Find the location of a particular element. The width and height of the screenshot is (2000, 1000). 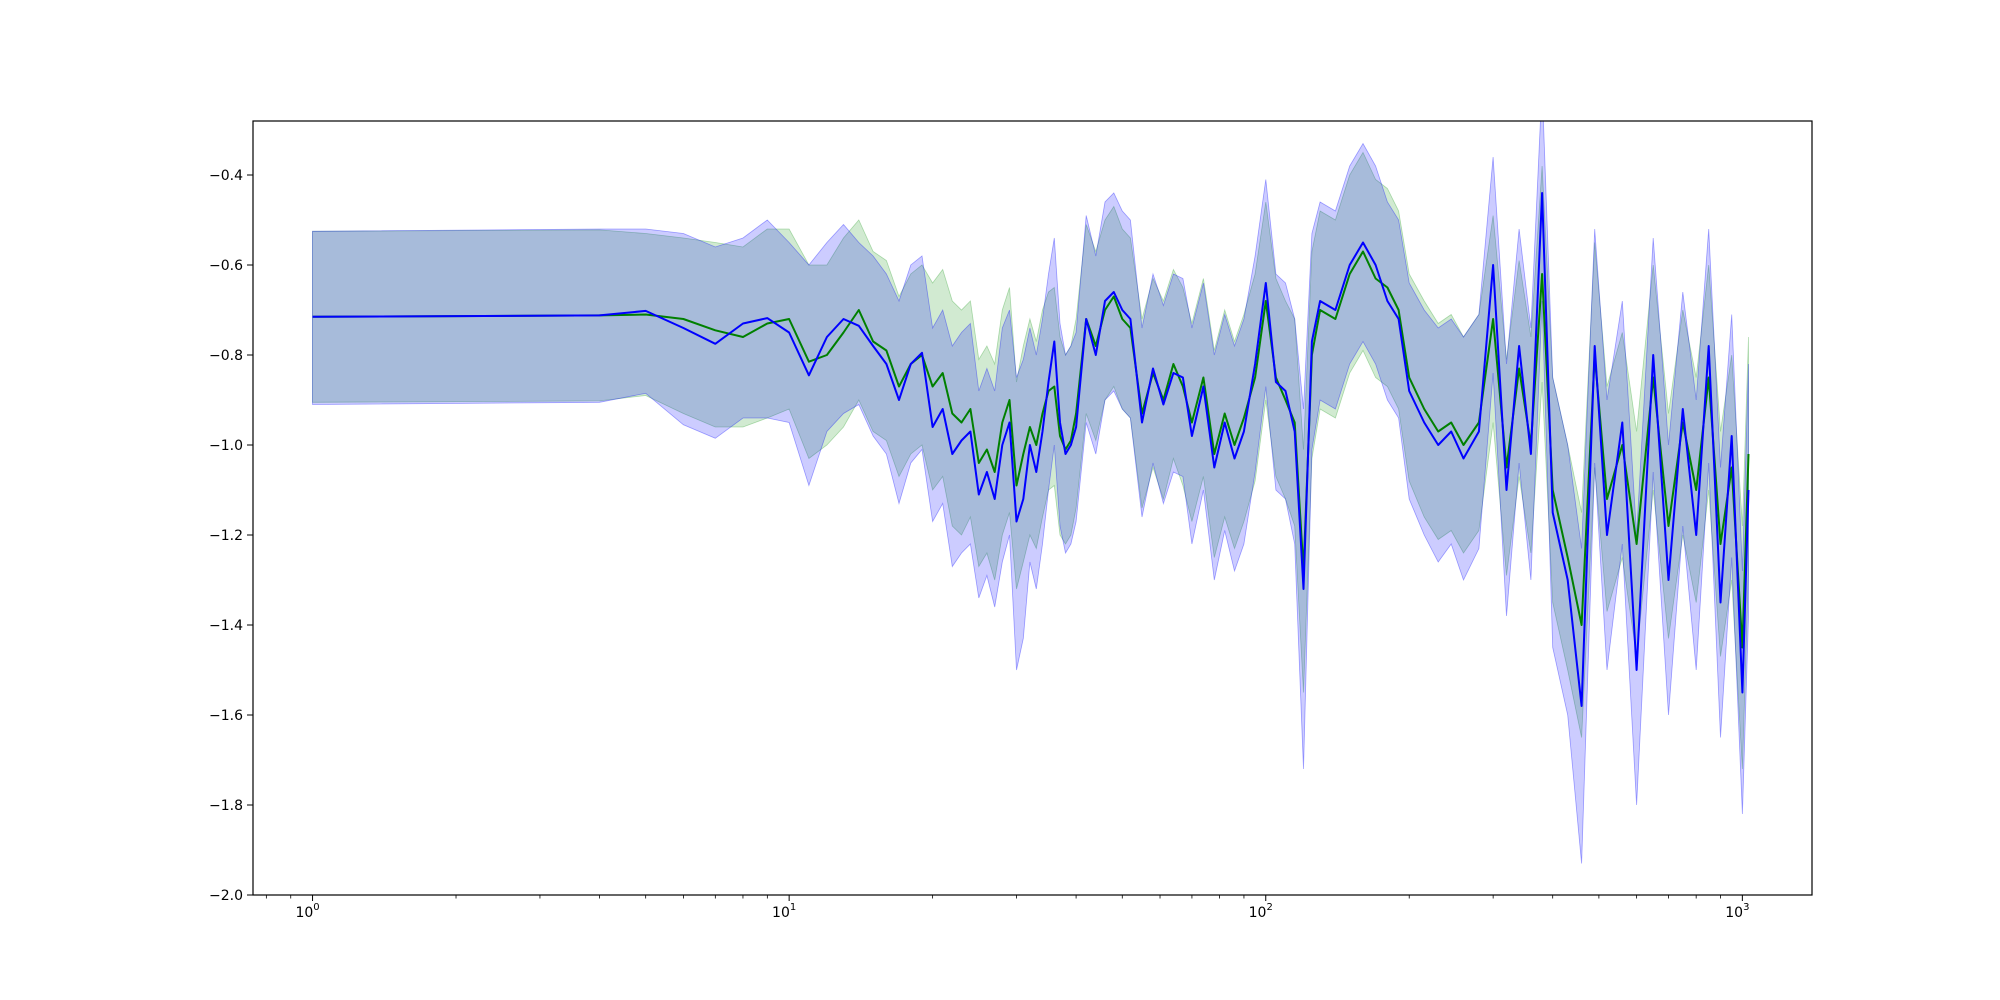

x-tick-label: 10² is located at coordinates (1261, 911).